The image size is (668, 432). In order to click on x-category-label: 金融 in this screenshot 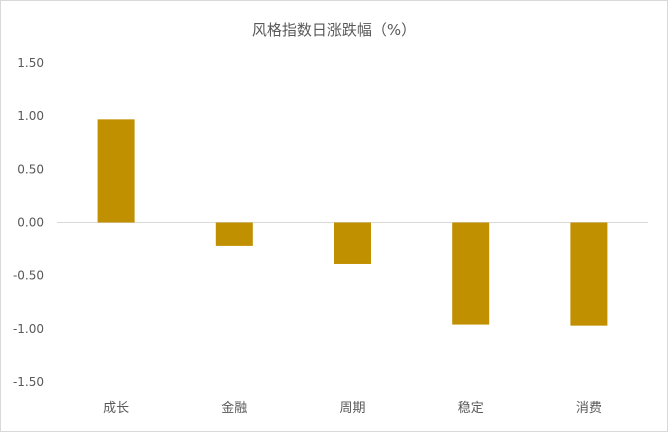, I will do `click(234, 408)`.